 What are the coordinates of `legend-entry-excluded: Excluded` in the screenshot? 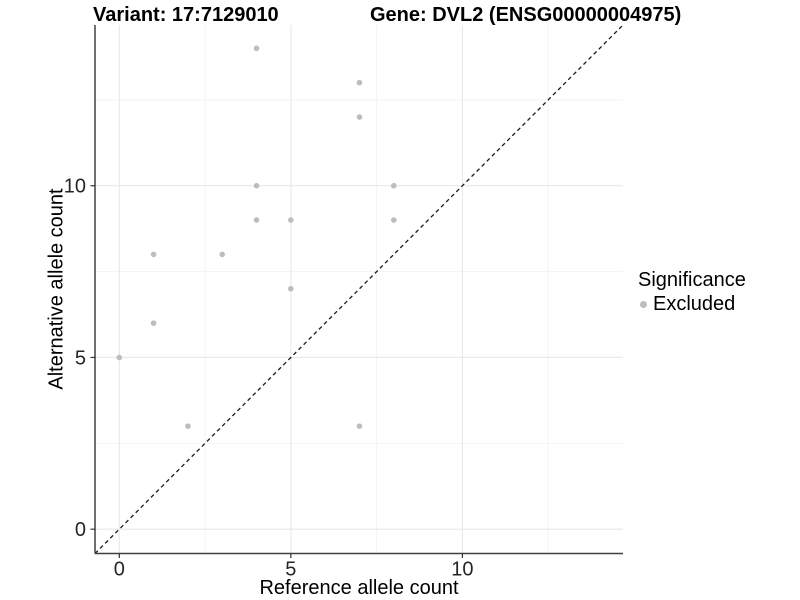 It's located at (692, 304).